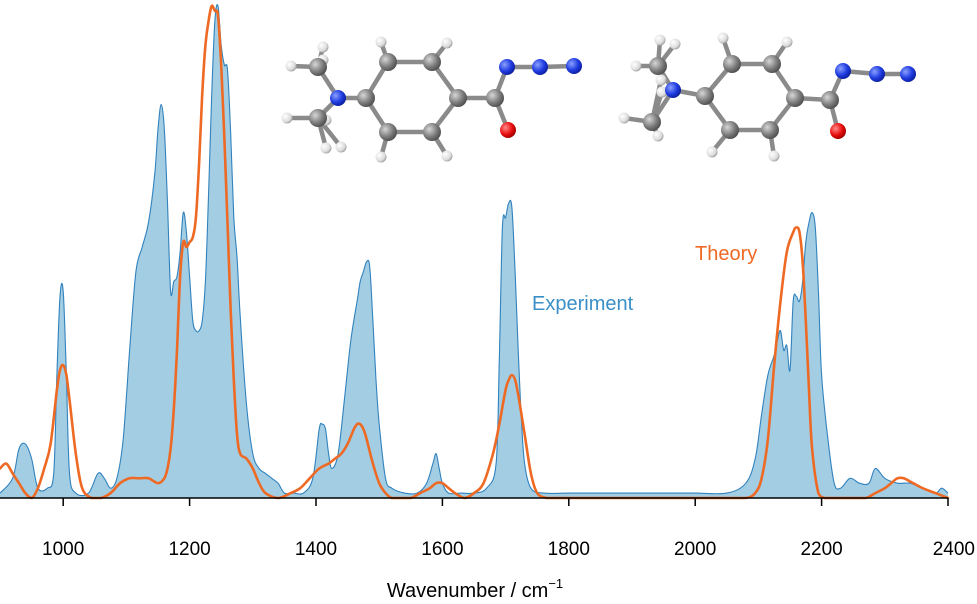 The image size is (977, 604). What do you see at coordinates (63, 549) in the screenshot?
I see `x-tick-label: 1000` at bounding box center [63, 549].